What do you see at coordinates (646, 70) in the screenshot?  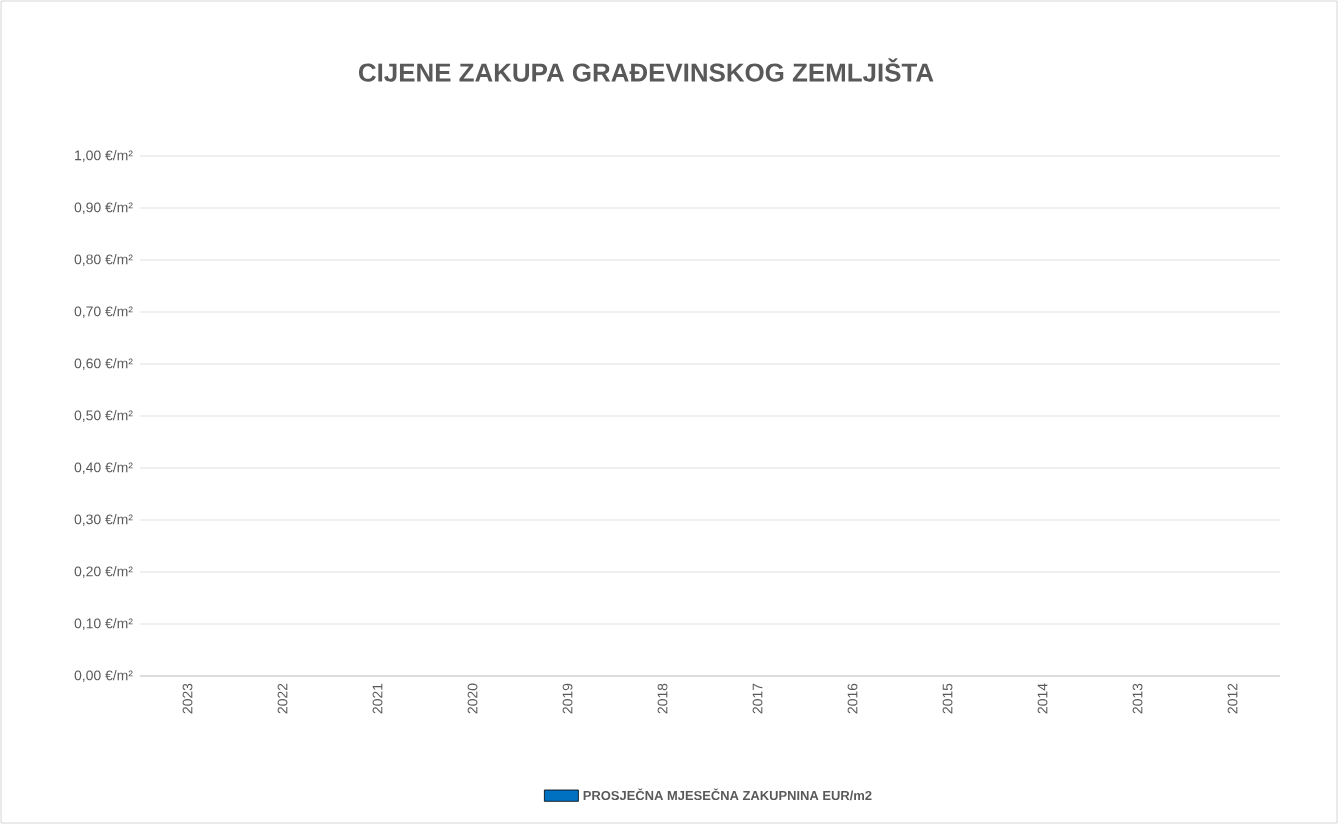 I see `chart-title: CIJENE ZAKUPA GRAĐEVINSKOG ZEMLJIŠTA` at bounding box center [646, 70].